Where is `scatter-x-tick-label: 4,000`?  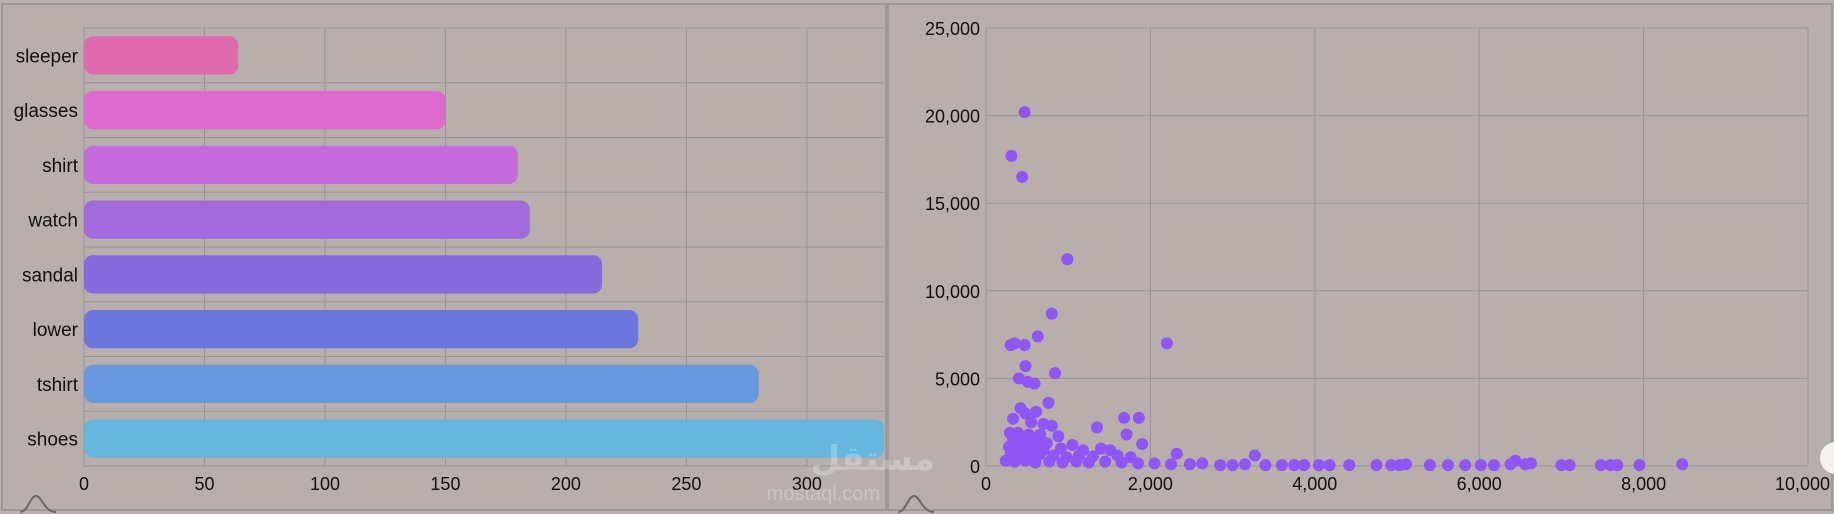
scatter-x-tick-label: 4,000 is located at coordinates (1314, 484).